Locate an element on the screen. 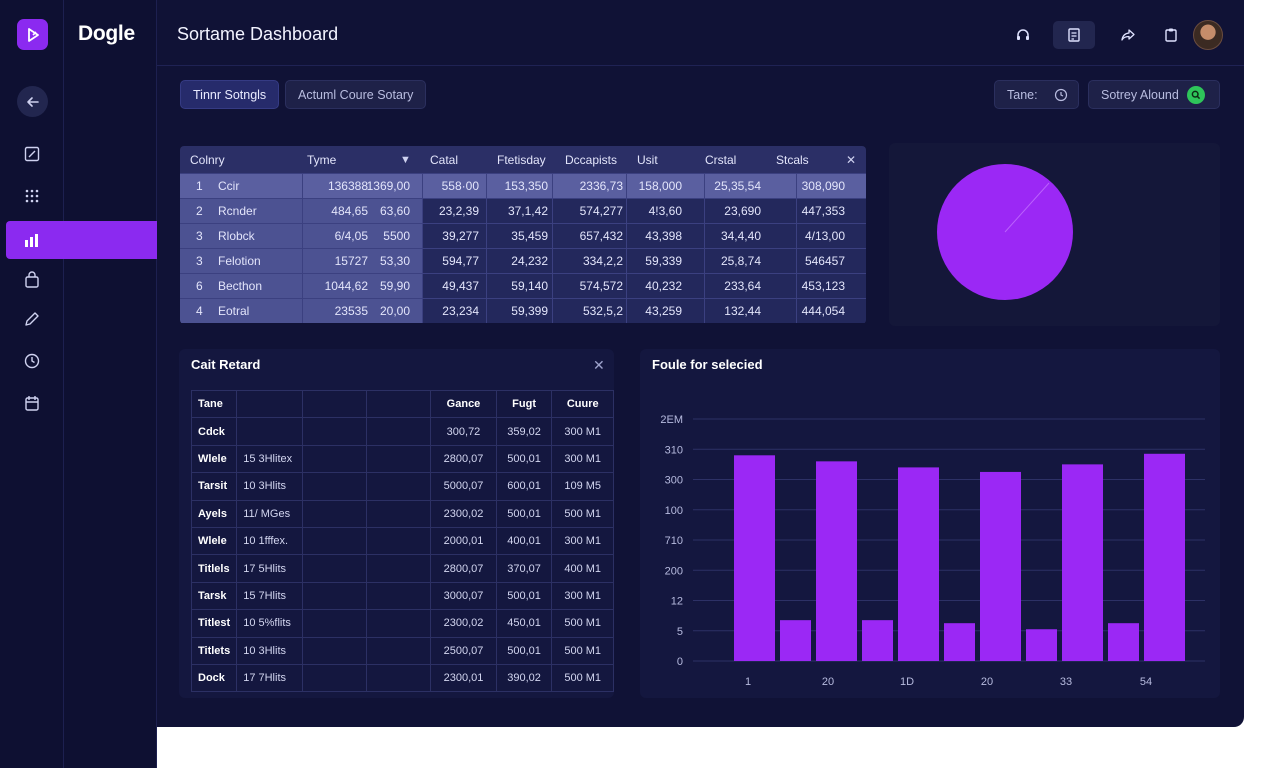 The image size is (1280, 768). record-row: Cdck 300,72 359,02 300 M1 is located at coordinates (402, 431).